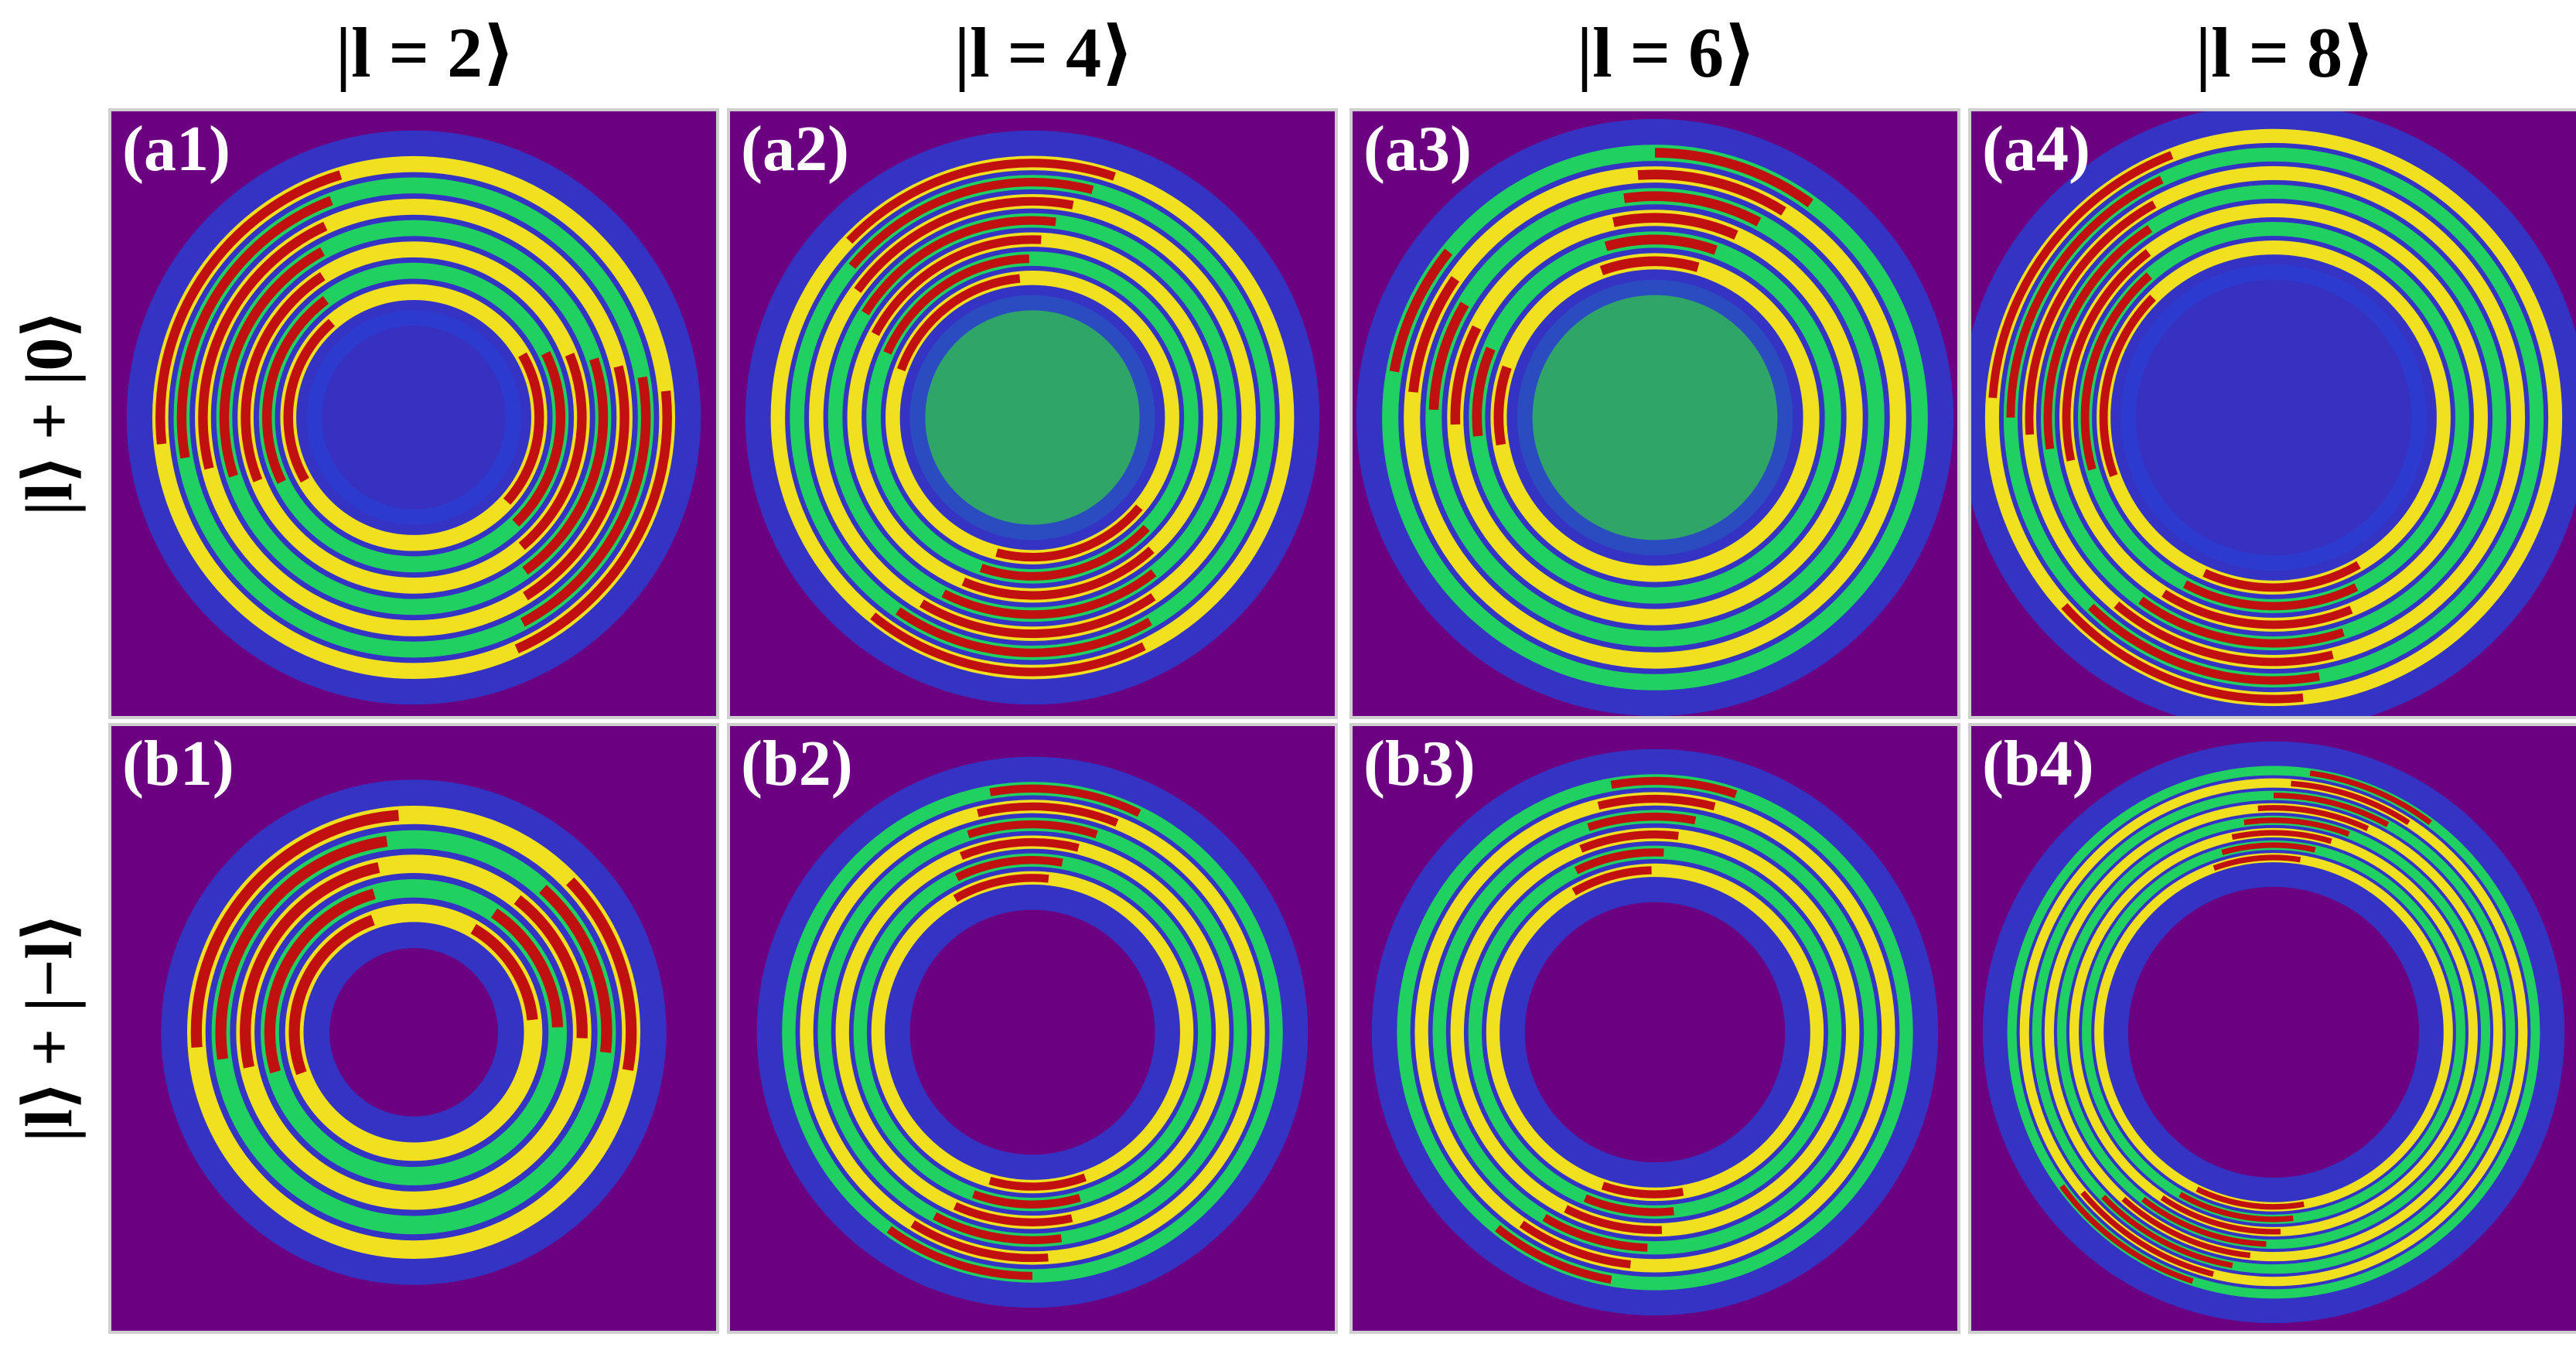  I want to click on panel-tag: (a4), so click(2036, 149).